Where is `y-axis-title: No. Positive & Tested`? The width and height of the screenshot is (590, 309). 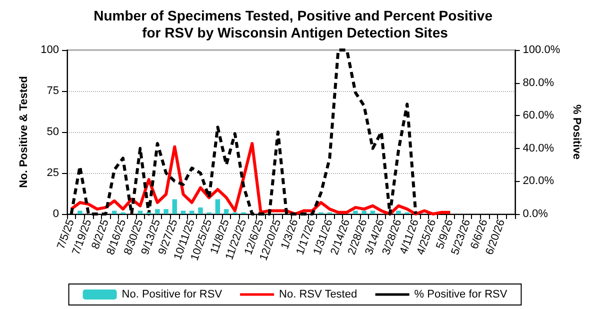 y-axis-title: No. Positive & Tested is located at coordinates (24, 132).